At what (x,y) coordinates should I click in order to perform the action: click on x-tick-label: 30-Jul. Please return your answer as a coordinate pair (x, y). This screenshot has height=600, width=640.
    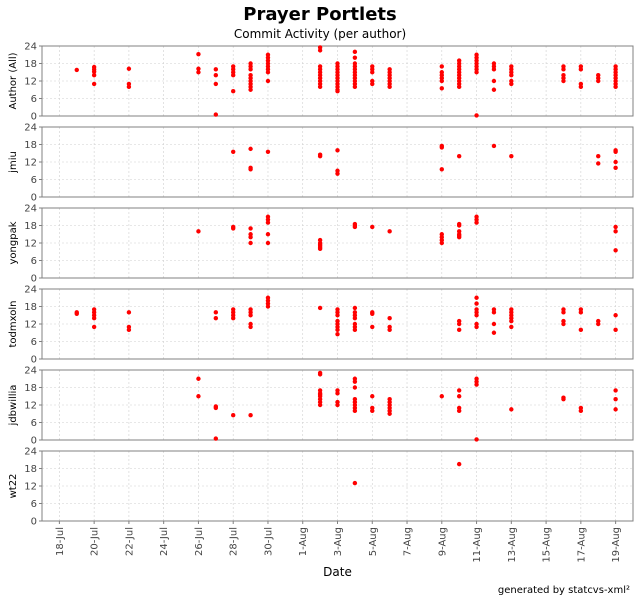
    Looking at the image, I should click on (268, 541).